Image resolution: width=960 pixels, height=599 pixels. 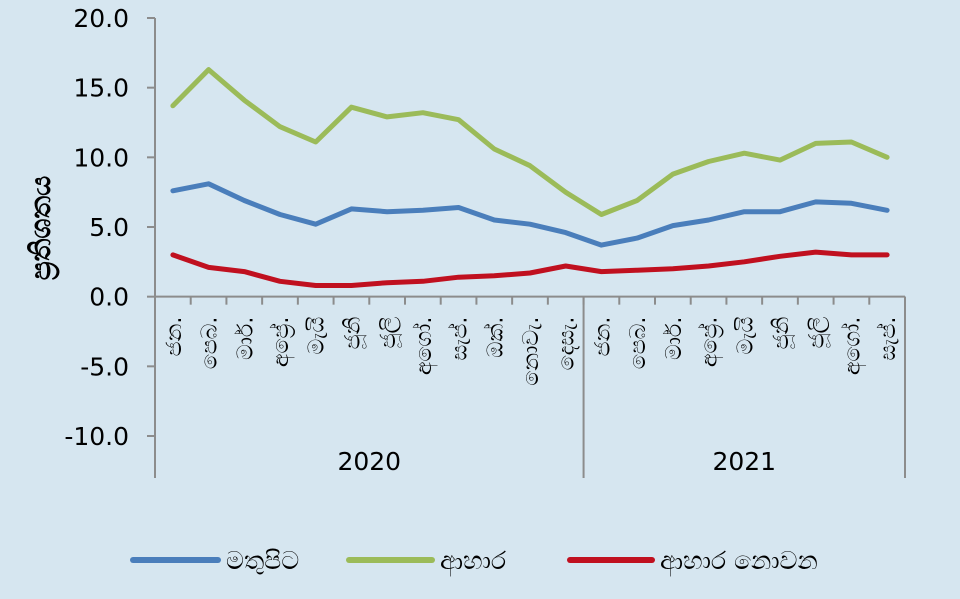 I want to click on y-tick-label: -5.0, so click(x=104, y=366).